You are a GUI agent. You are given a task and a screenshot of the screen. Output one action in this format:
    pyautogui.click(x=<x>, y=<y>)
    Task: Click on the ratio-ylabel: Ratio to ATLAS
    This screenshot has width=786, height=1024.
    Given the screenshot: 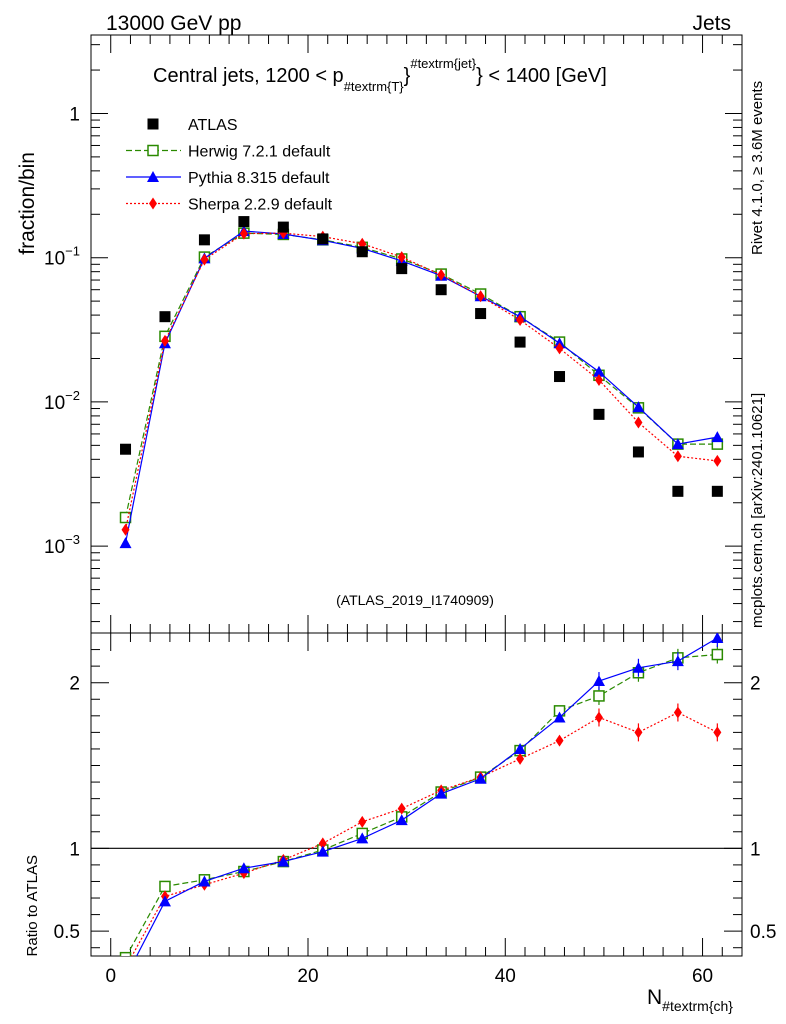 What is the action you would take?
    pyautogui.click(x=32, y=905)
    